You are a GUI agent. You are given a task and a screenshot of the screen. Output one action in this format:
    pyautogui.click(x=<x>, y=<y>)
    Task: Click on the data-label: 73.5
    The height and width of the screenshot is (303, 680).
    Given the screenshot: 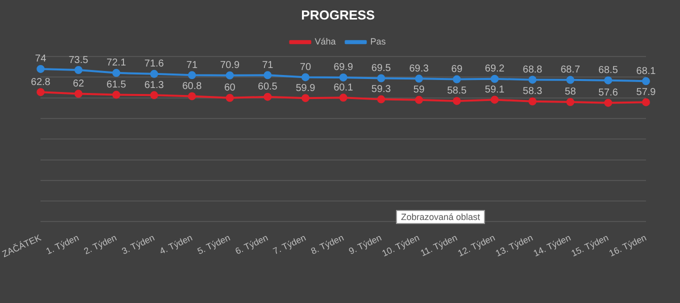 What is the action you would take?
    pyautogui.click(x=78, y=60)
    